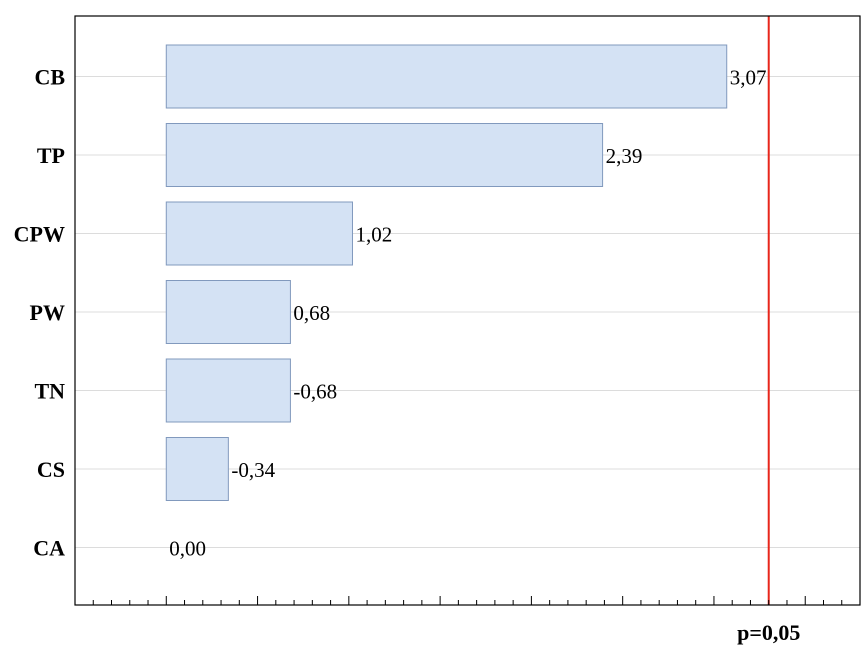 This screenshot has width=866, height=650. Describe the element at coordinates (47, 312) in the screenshot. I see `category-label-pw: PW` at that location.